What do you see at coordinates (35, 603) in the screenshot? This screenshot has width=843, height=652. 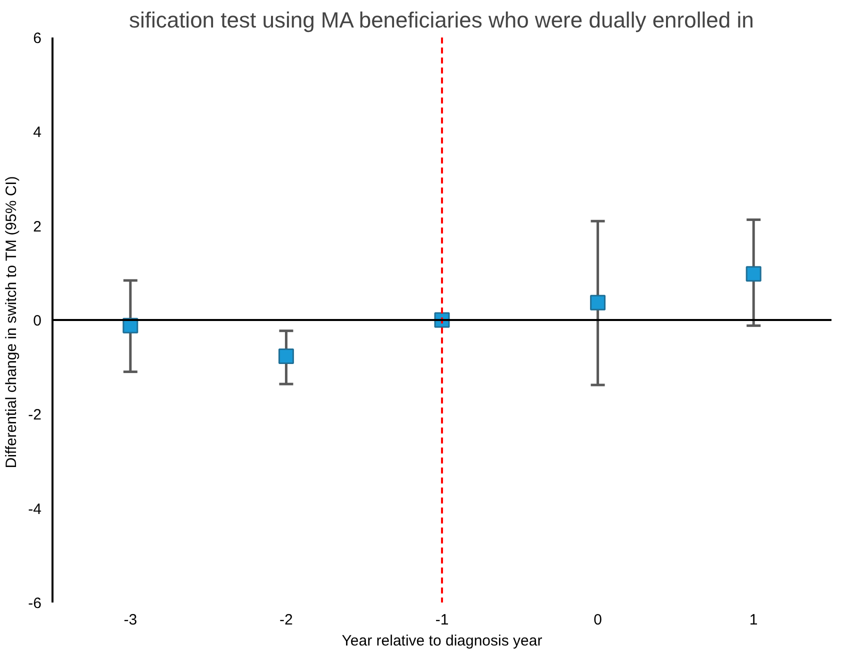 I see `y-tick-label: -6` at bounding box center [35, 603].